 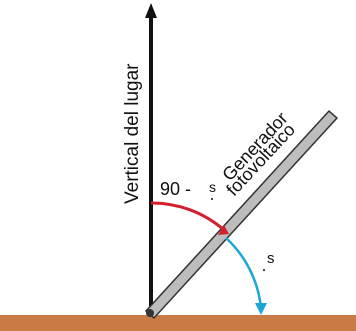 I want to click on complement-angle-symbol: s, so click(x=212, y=187).